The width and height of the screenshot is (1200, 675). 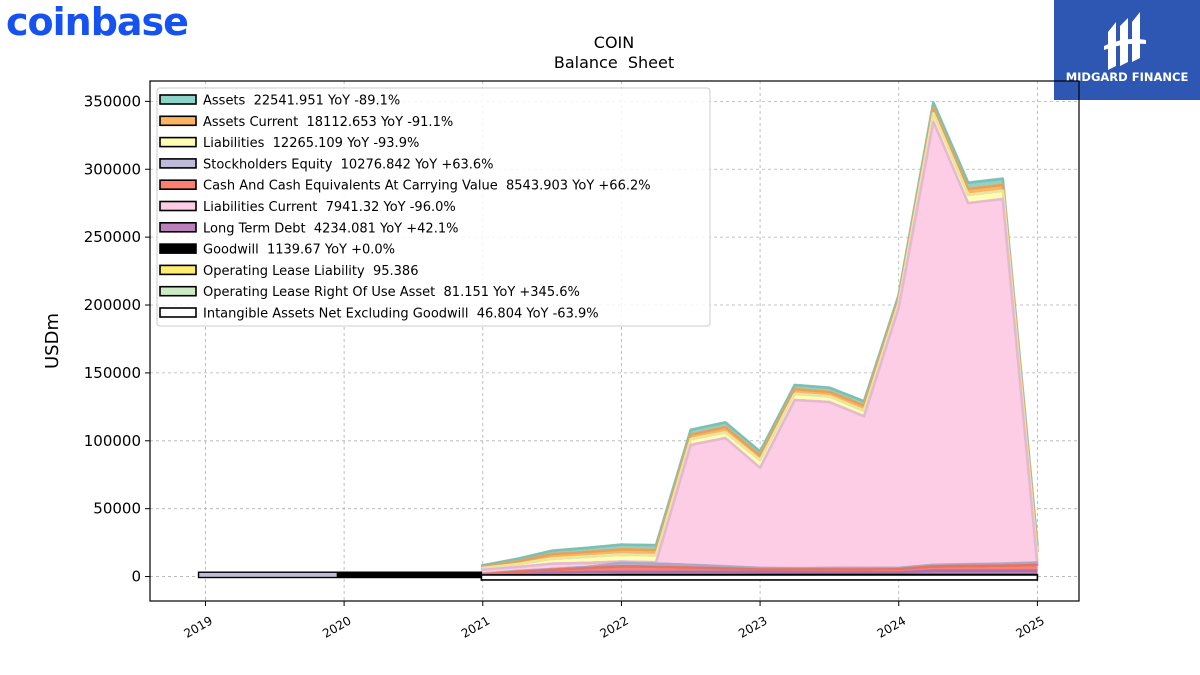 What do you see at coordinates (613, 626) in the screenshot?
I see `x-tick-label: 2022` at bounding box center [613, 626].